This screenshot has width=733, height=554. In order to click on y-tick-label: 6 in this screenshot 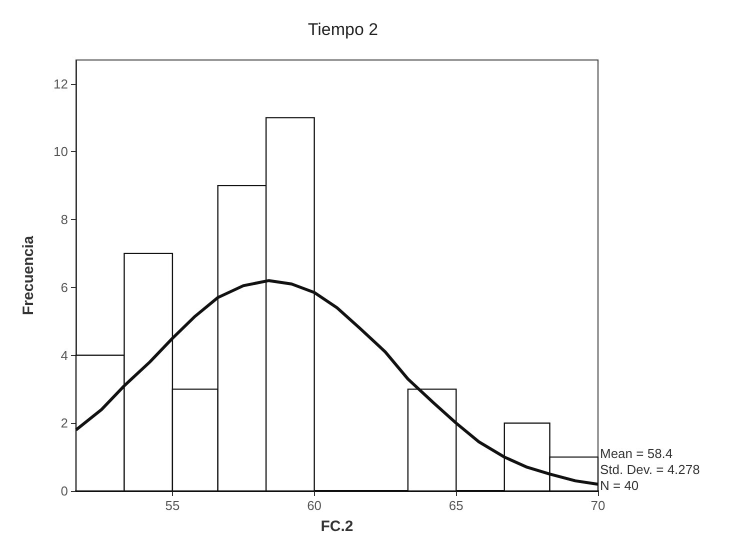, I will do `click(64, 287)`.